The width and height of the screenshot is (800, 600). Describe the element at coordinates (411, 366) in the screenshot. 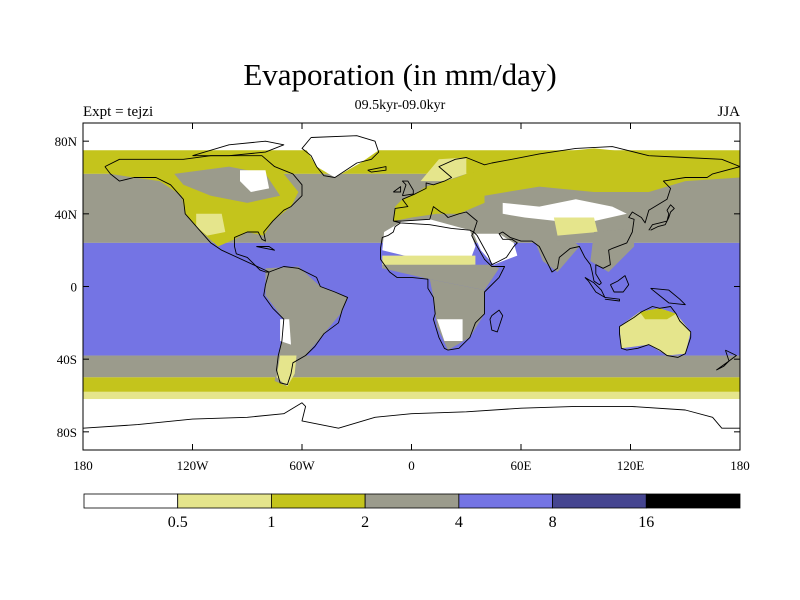

I see `band-south_midlat_ocean` at that location.